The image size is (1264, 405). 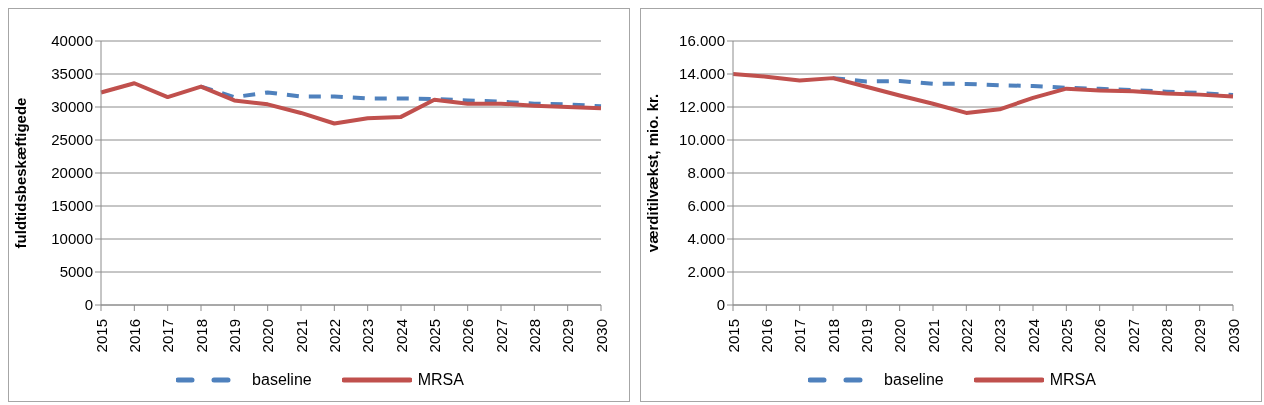 I want to click on y-tick-label: 4.000, so click(x=706, y=239).